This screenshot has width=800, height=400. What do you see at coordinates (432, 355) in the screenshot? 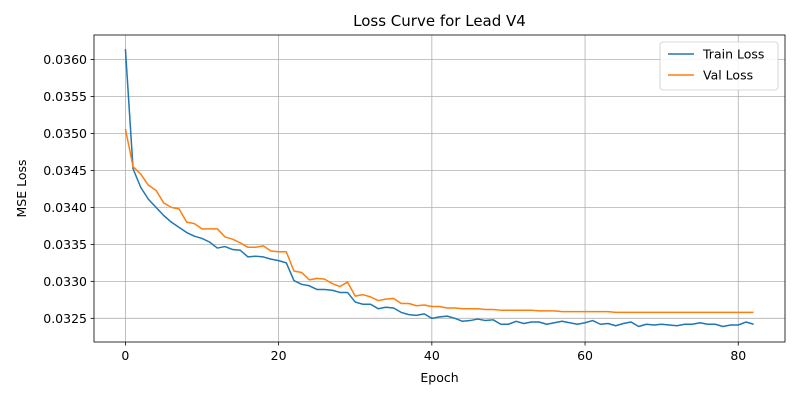
I see `x-tick-label: 40` at bounding box center [432, 355].